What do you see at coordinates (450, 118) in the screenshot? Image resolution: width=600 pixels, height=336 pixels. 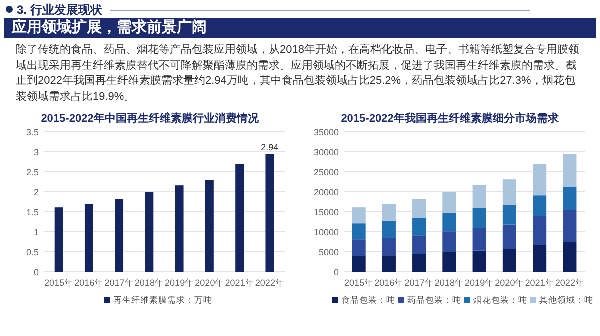 I see `chart-title: 2015-2022年我国再生纤维素膜细分市场需求` at bounding box center [450, 118].